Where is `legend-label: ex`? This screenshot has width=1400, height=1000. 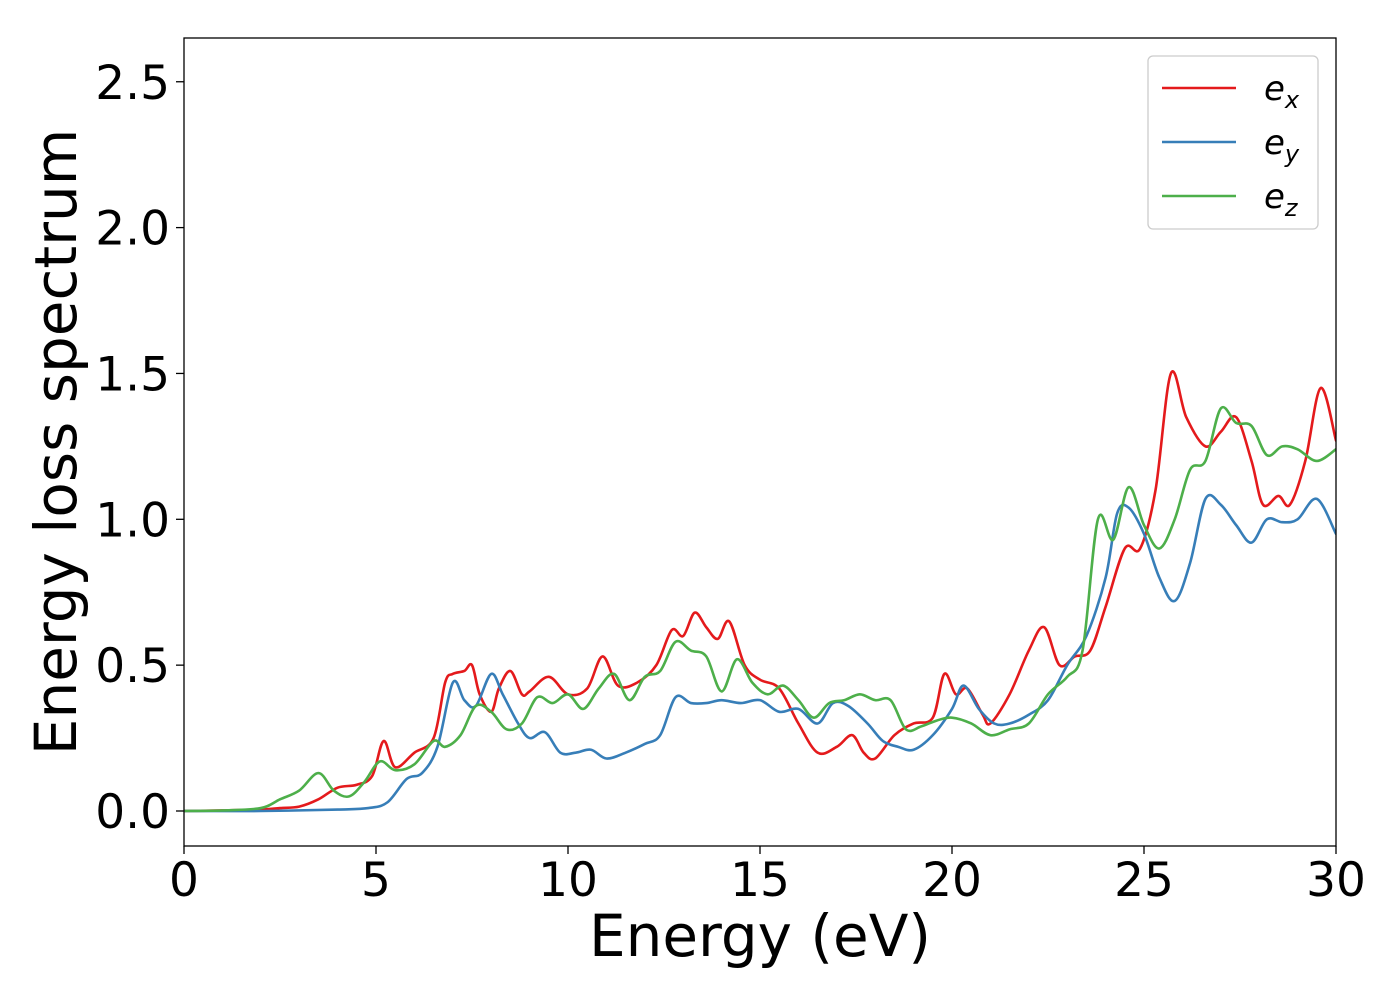
legend-label: ex is located at coordinates (1282, 91).